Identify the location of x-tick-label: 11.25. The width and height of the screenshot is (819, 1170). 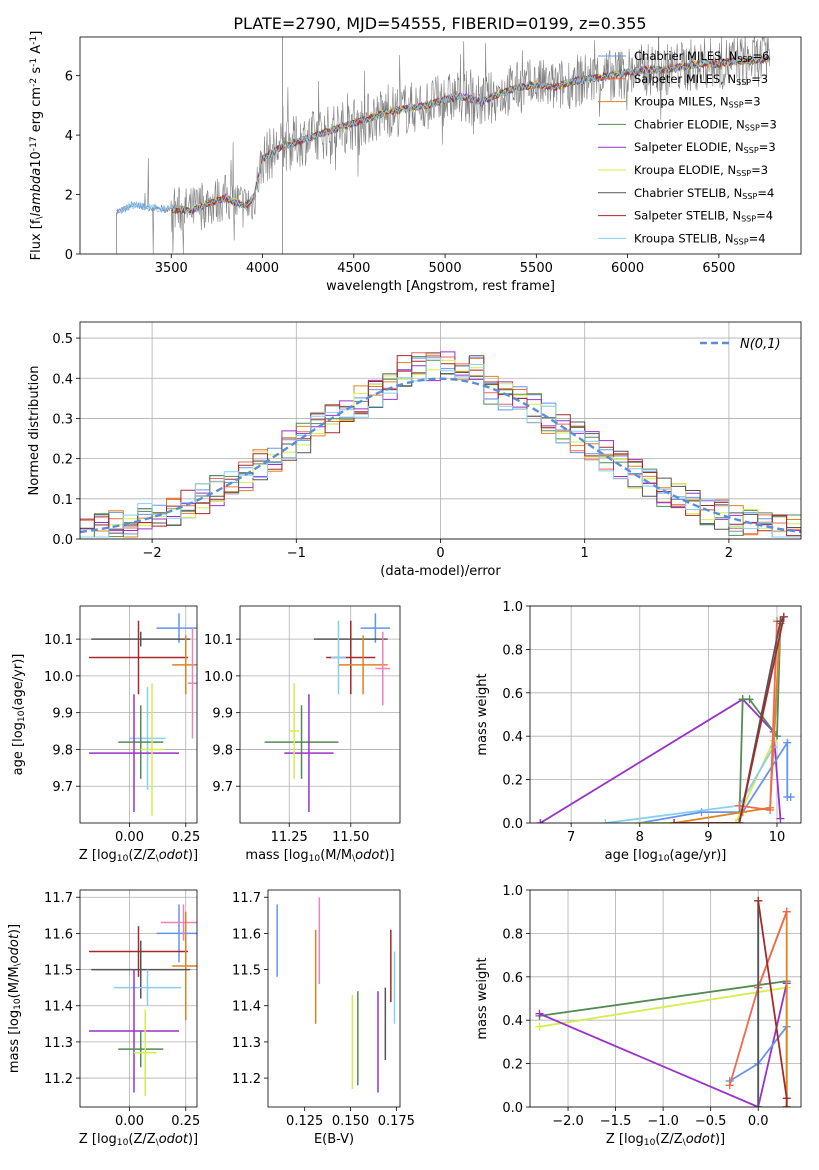
(289, 837).